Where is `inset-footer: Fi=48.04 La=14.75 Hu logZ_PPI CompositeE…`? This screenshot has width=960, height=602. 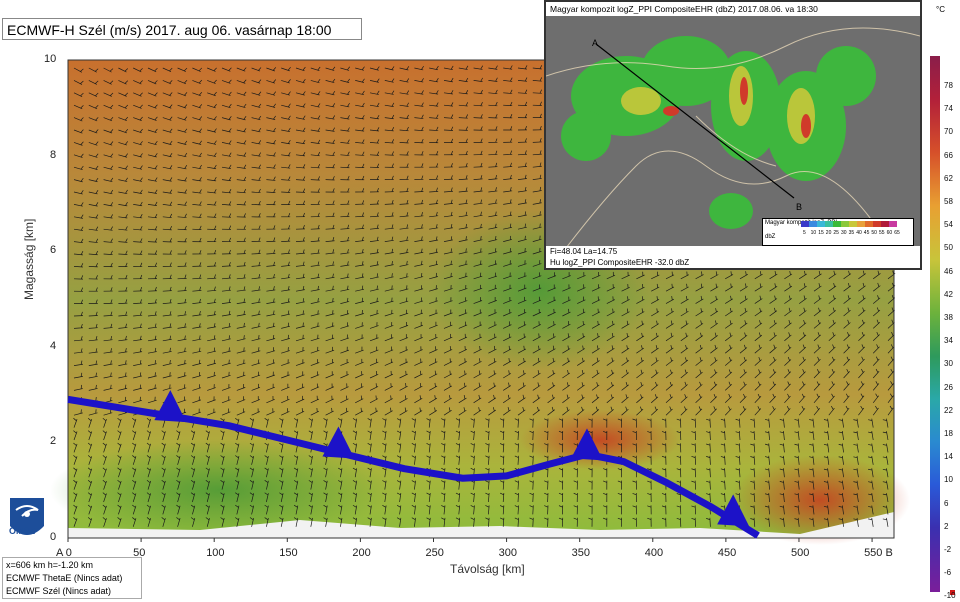 inset-footer: Fi=48.04 La=14.75 Hu logZ_PPI CompositeE… is located at coordinates (733, 257).